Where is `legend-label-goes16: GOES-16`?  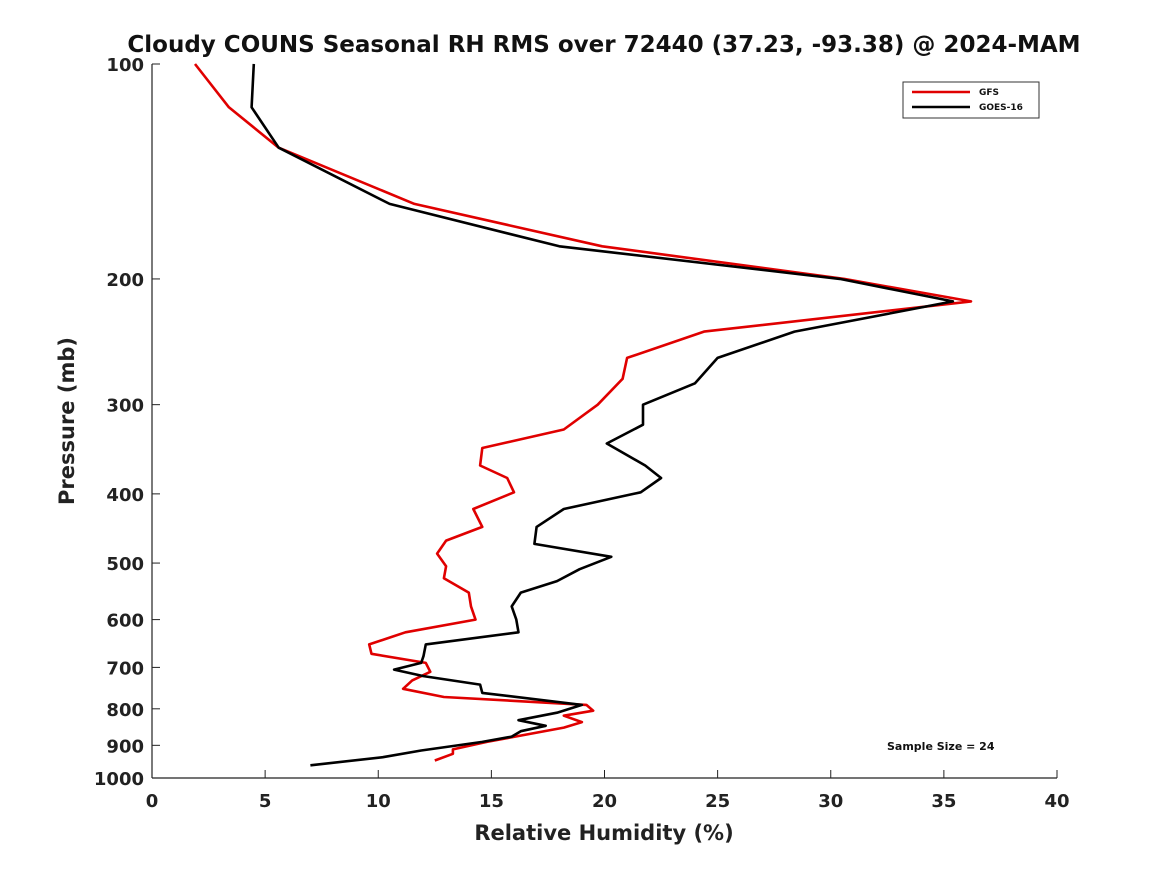
legend-label-goes16: GOES-16 is located at coordinates (1001, 108).